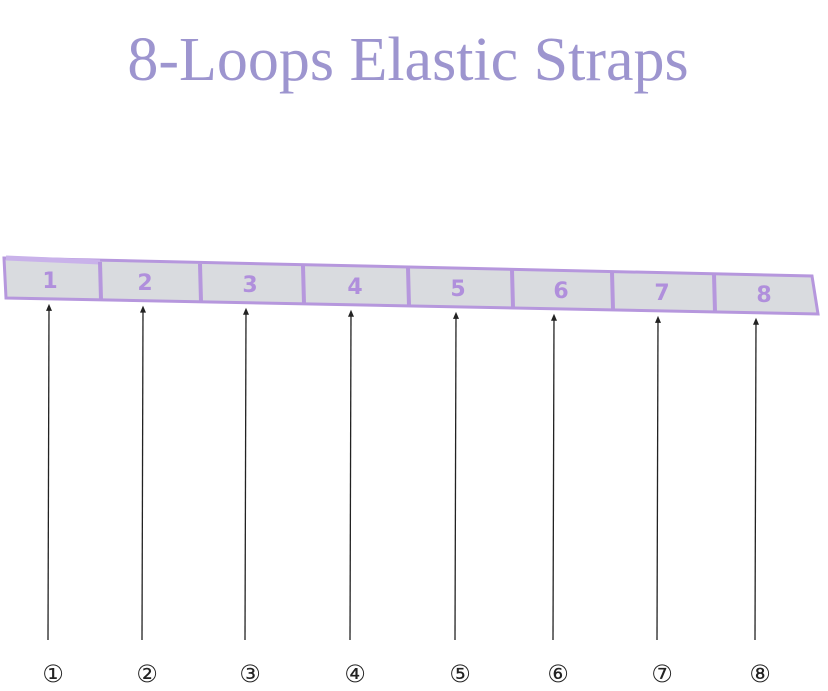  What do you see at coordinates (457, 289) in the screenshot?
I see `loop-number: 5` at bounding box center [457, 289].